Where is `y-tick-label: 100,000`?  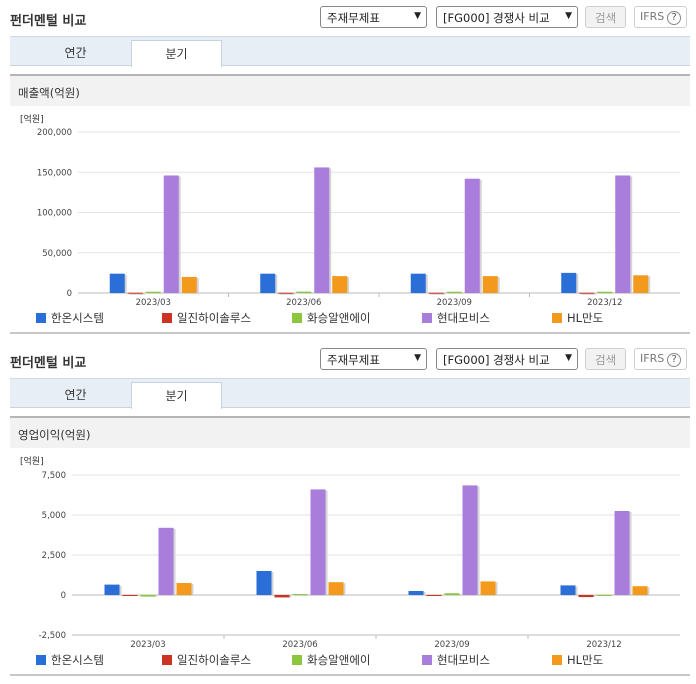 y-tick-label: 100,000 is located at coordinates (54, 214).